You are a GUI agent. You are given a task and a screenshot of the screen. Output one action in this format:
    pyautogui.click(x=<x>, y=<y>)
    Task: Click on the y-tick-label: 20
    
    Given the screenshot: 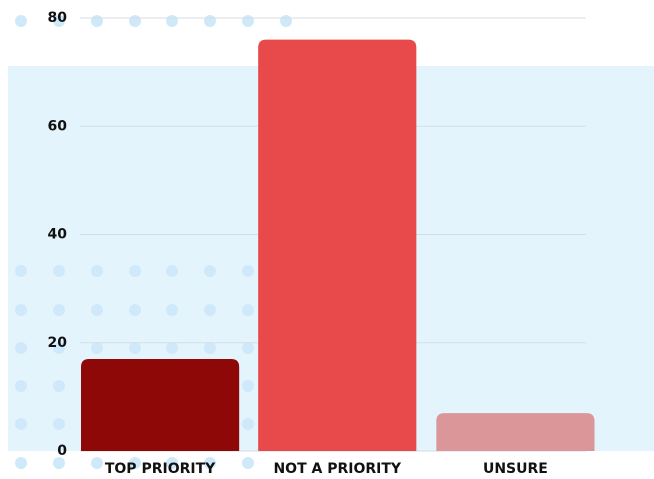 What is the action you would take?
    pyautogui.click(x=58, y=343)
    